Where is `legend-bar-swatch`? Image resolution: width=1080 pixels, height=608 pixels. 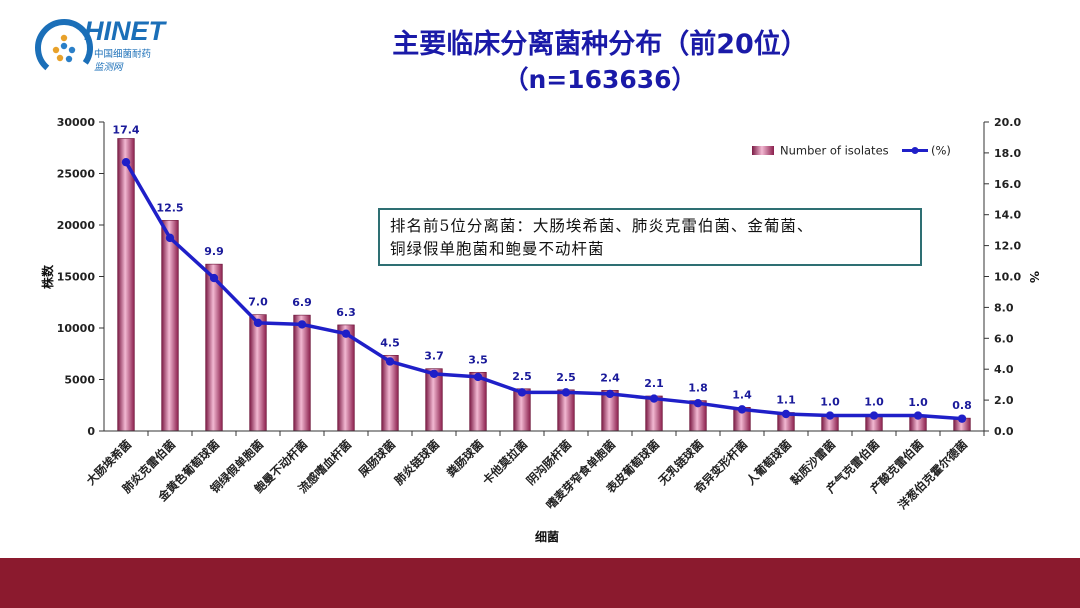
legend-bar-swatch is located at coordinates (763, 150).